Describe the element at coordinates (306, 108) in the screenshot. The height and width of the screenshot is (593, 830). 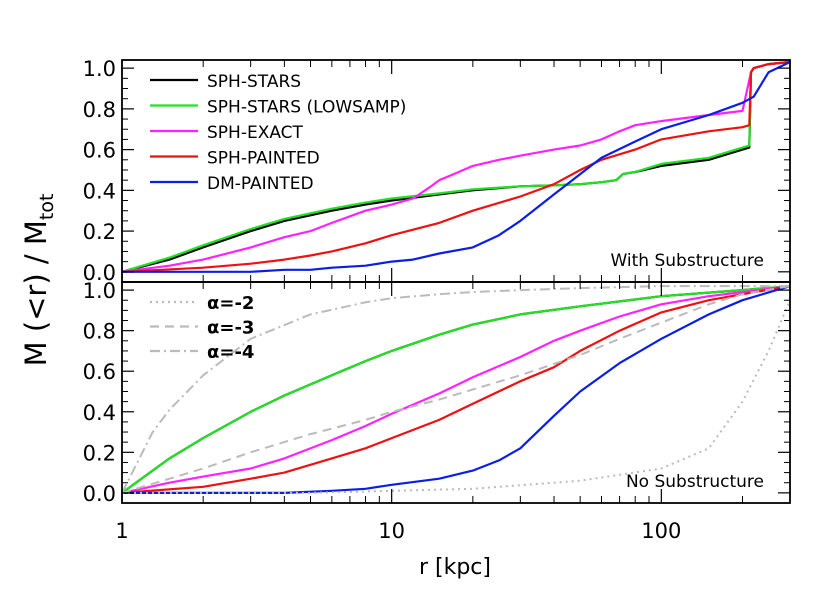
I see `legend-label-top-1: SPH-STARS (LOWSAMP)` at that location.